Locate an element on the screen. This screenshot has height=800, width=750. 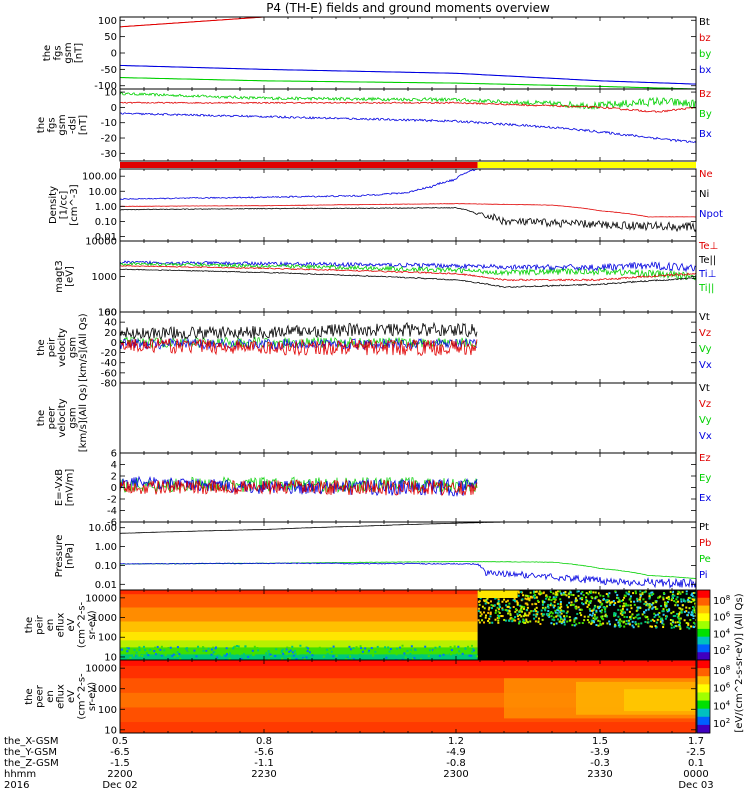
temperature-ylabel: [eV] is located at coordinates (70, 276).